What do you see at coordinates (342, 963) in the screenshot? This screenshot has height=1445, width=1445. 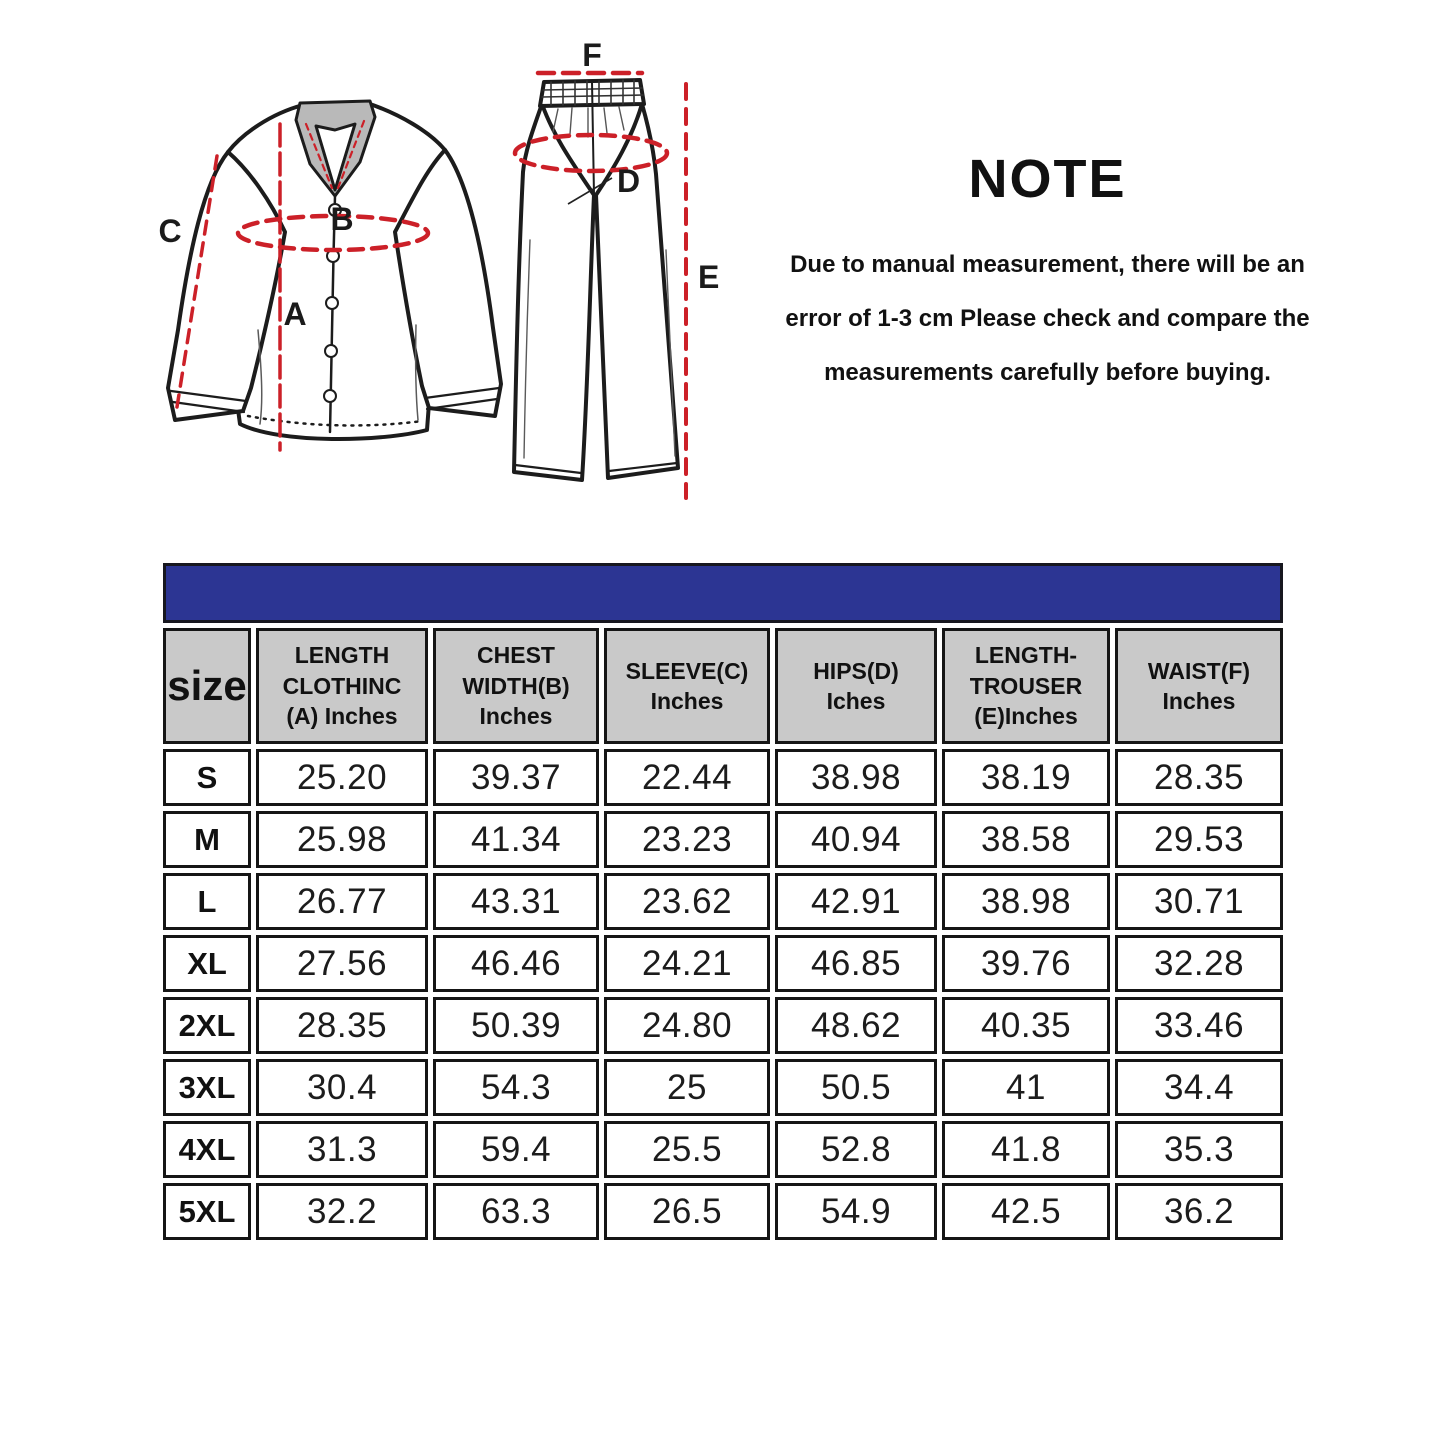 I see `value-cell-XL-col1: 27.56` at bounding box center [342, 963].